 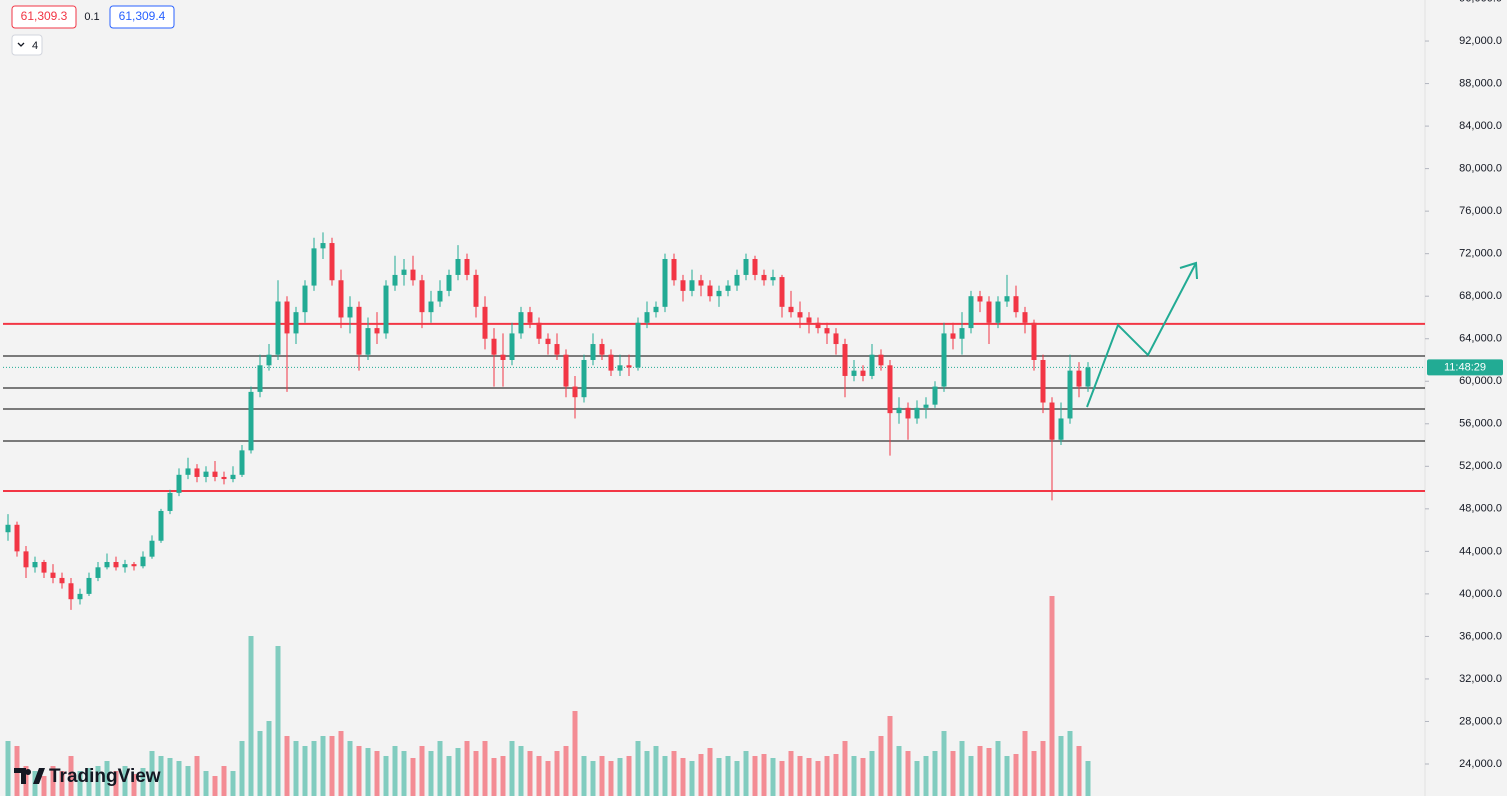 What do you see at coordinates (1480, 424) in the screenshot?
I see `y-tick-label: 56,000.0` at bounding box center [1480, 424].